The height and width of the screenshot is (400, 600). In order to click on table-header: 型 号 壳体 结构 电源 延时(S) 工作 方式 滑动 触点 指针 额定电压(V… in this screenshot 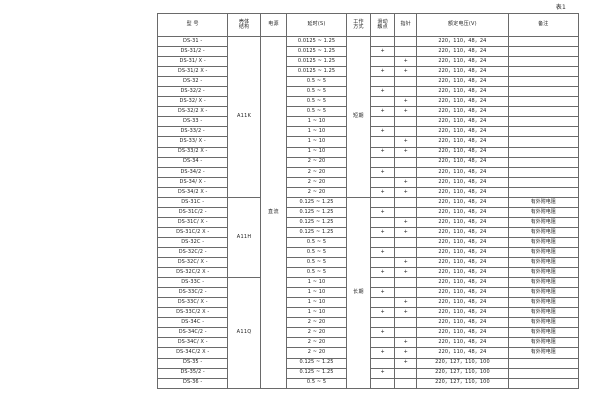, I will do `click(368, 25)`.